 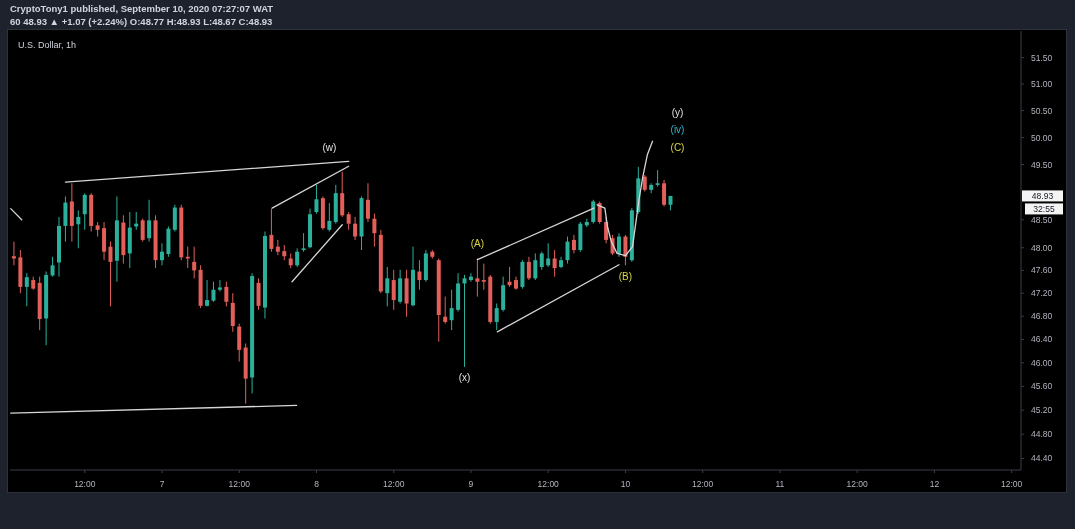 What do you see at coordinates (142, 8) in the screenshot?
I see `text: CryptoTony1 published, September 10, 2020 07:27:07 WAT` at bounding box center [142, 8].